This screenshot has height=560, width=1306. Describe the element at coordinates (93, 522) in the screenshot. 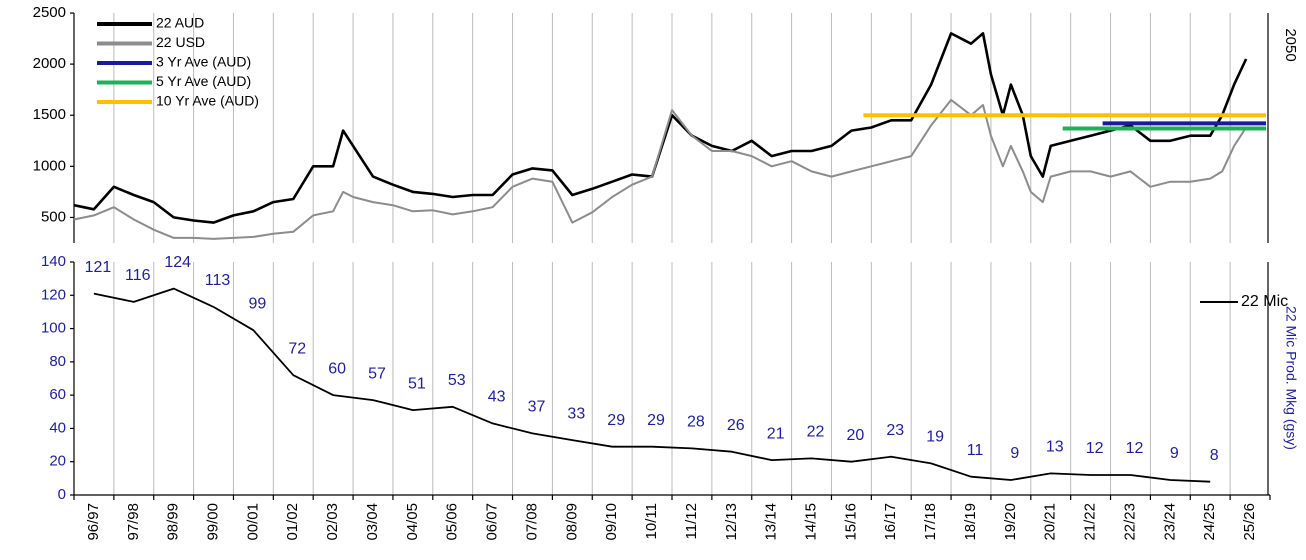

I see `x-tick-label: 96/97` at that location.